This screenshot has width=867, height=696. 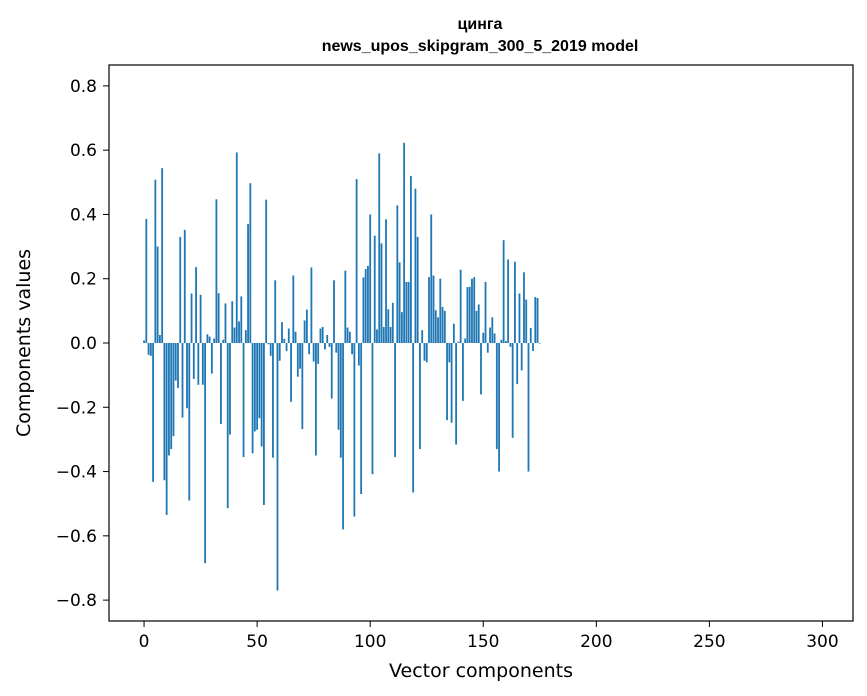 I want to click on y-tick-label: 0.4, so click(x=83, y=215).